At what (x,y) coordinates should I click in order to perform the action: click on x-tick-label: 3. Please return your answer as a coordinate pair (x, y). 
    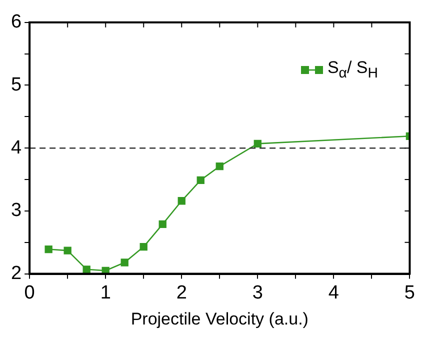
    Looking at the image, I should click on (257, 293).